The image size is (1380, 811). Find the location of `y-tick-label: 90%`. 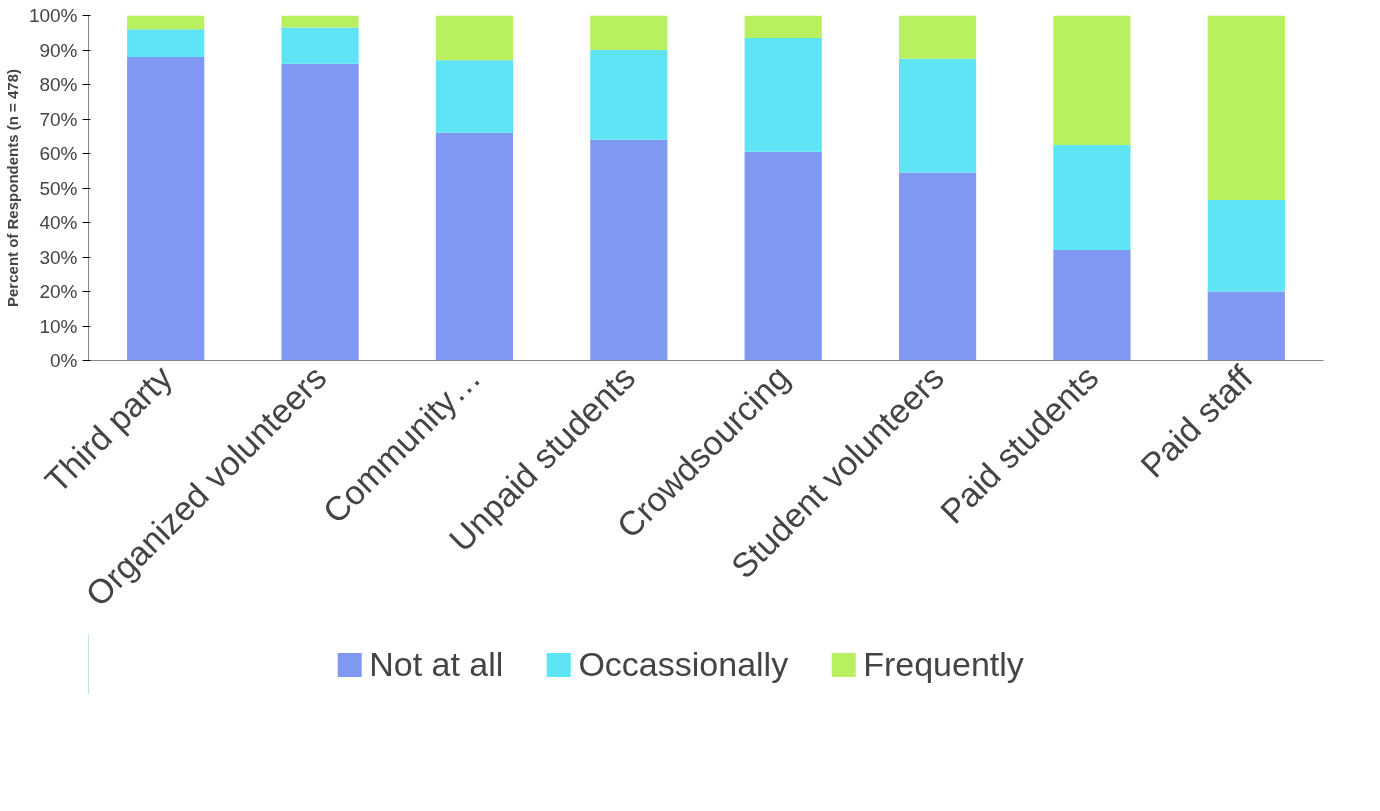

y-tick-label: 90% is located at coordinates (58, 50).